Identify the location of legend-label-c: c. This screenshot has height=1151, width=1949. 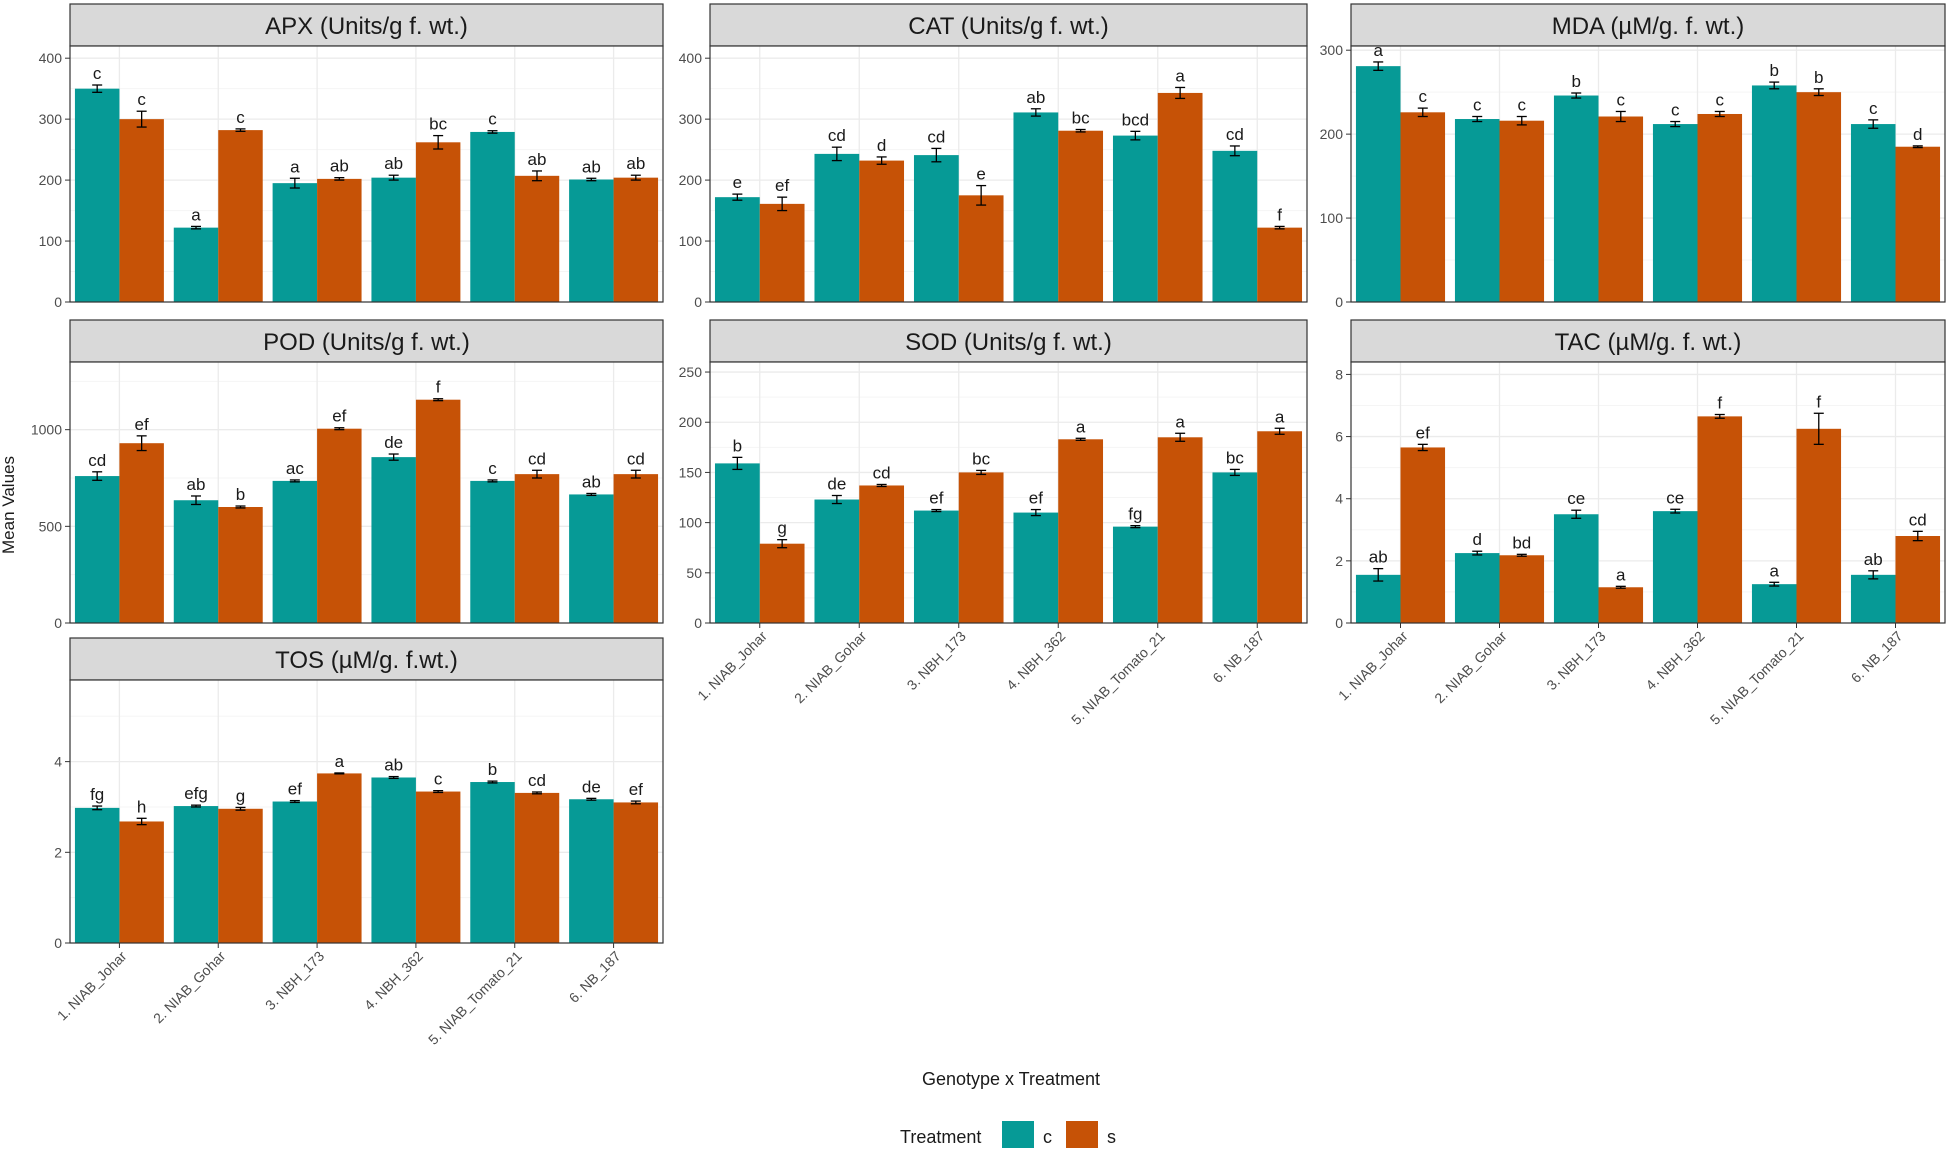
(1047, 1137).